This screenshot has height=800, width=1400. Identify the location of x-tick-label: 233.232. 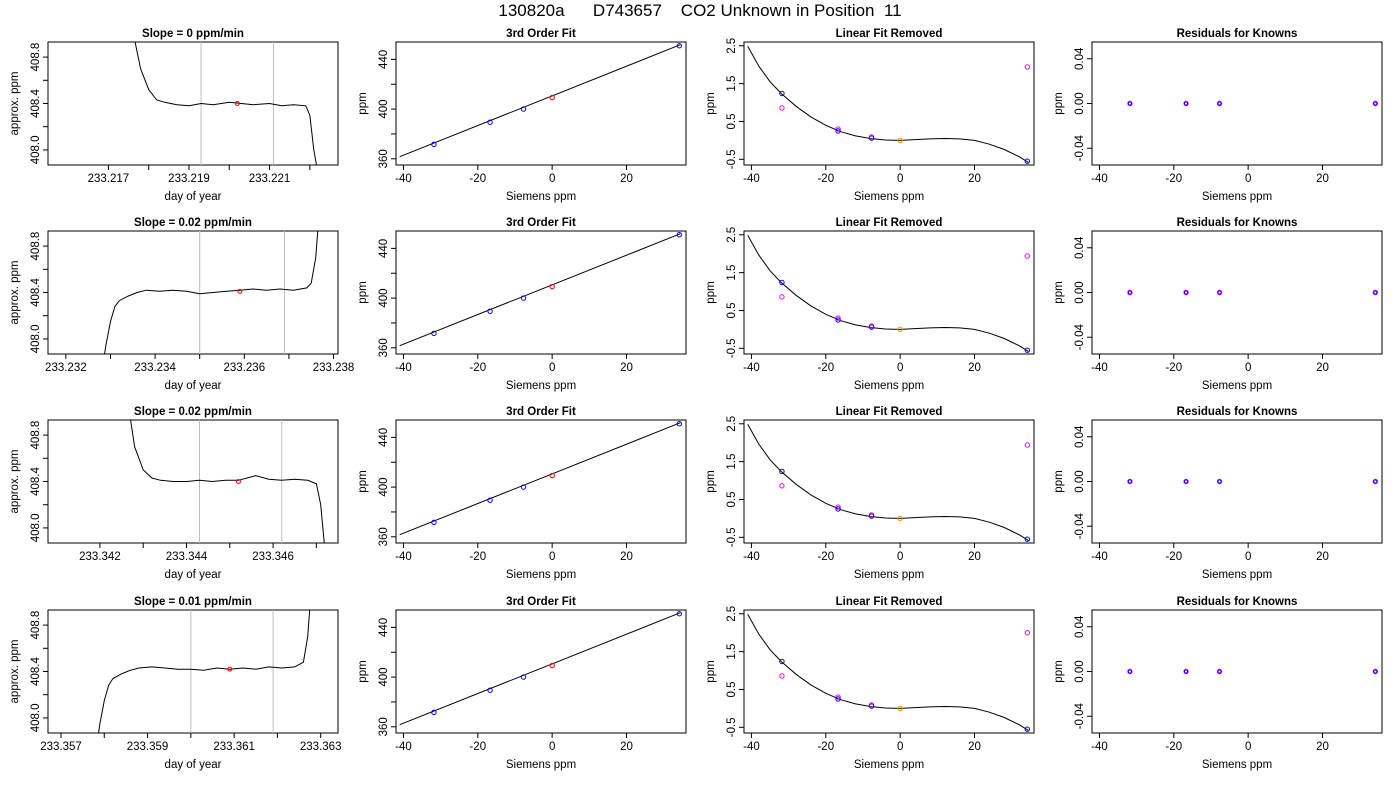
(66, 368).